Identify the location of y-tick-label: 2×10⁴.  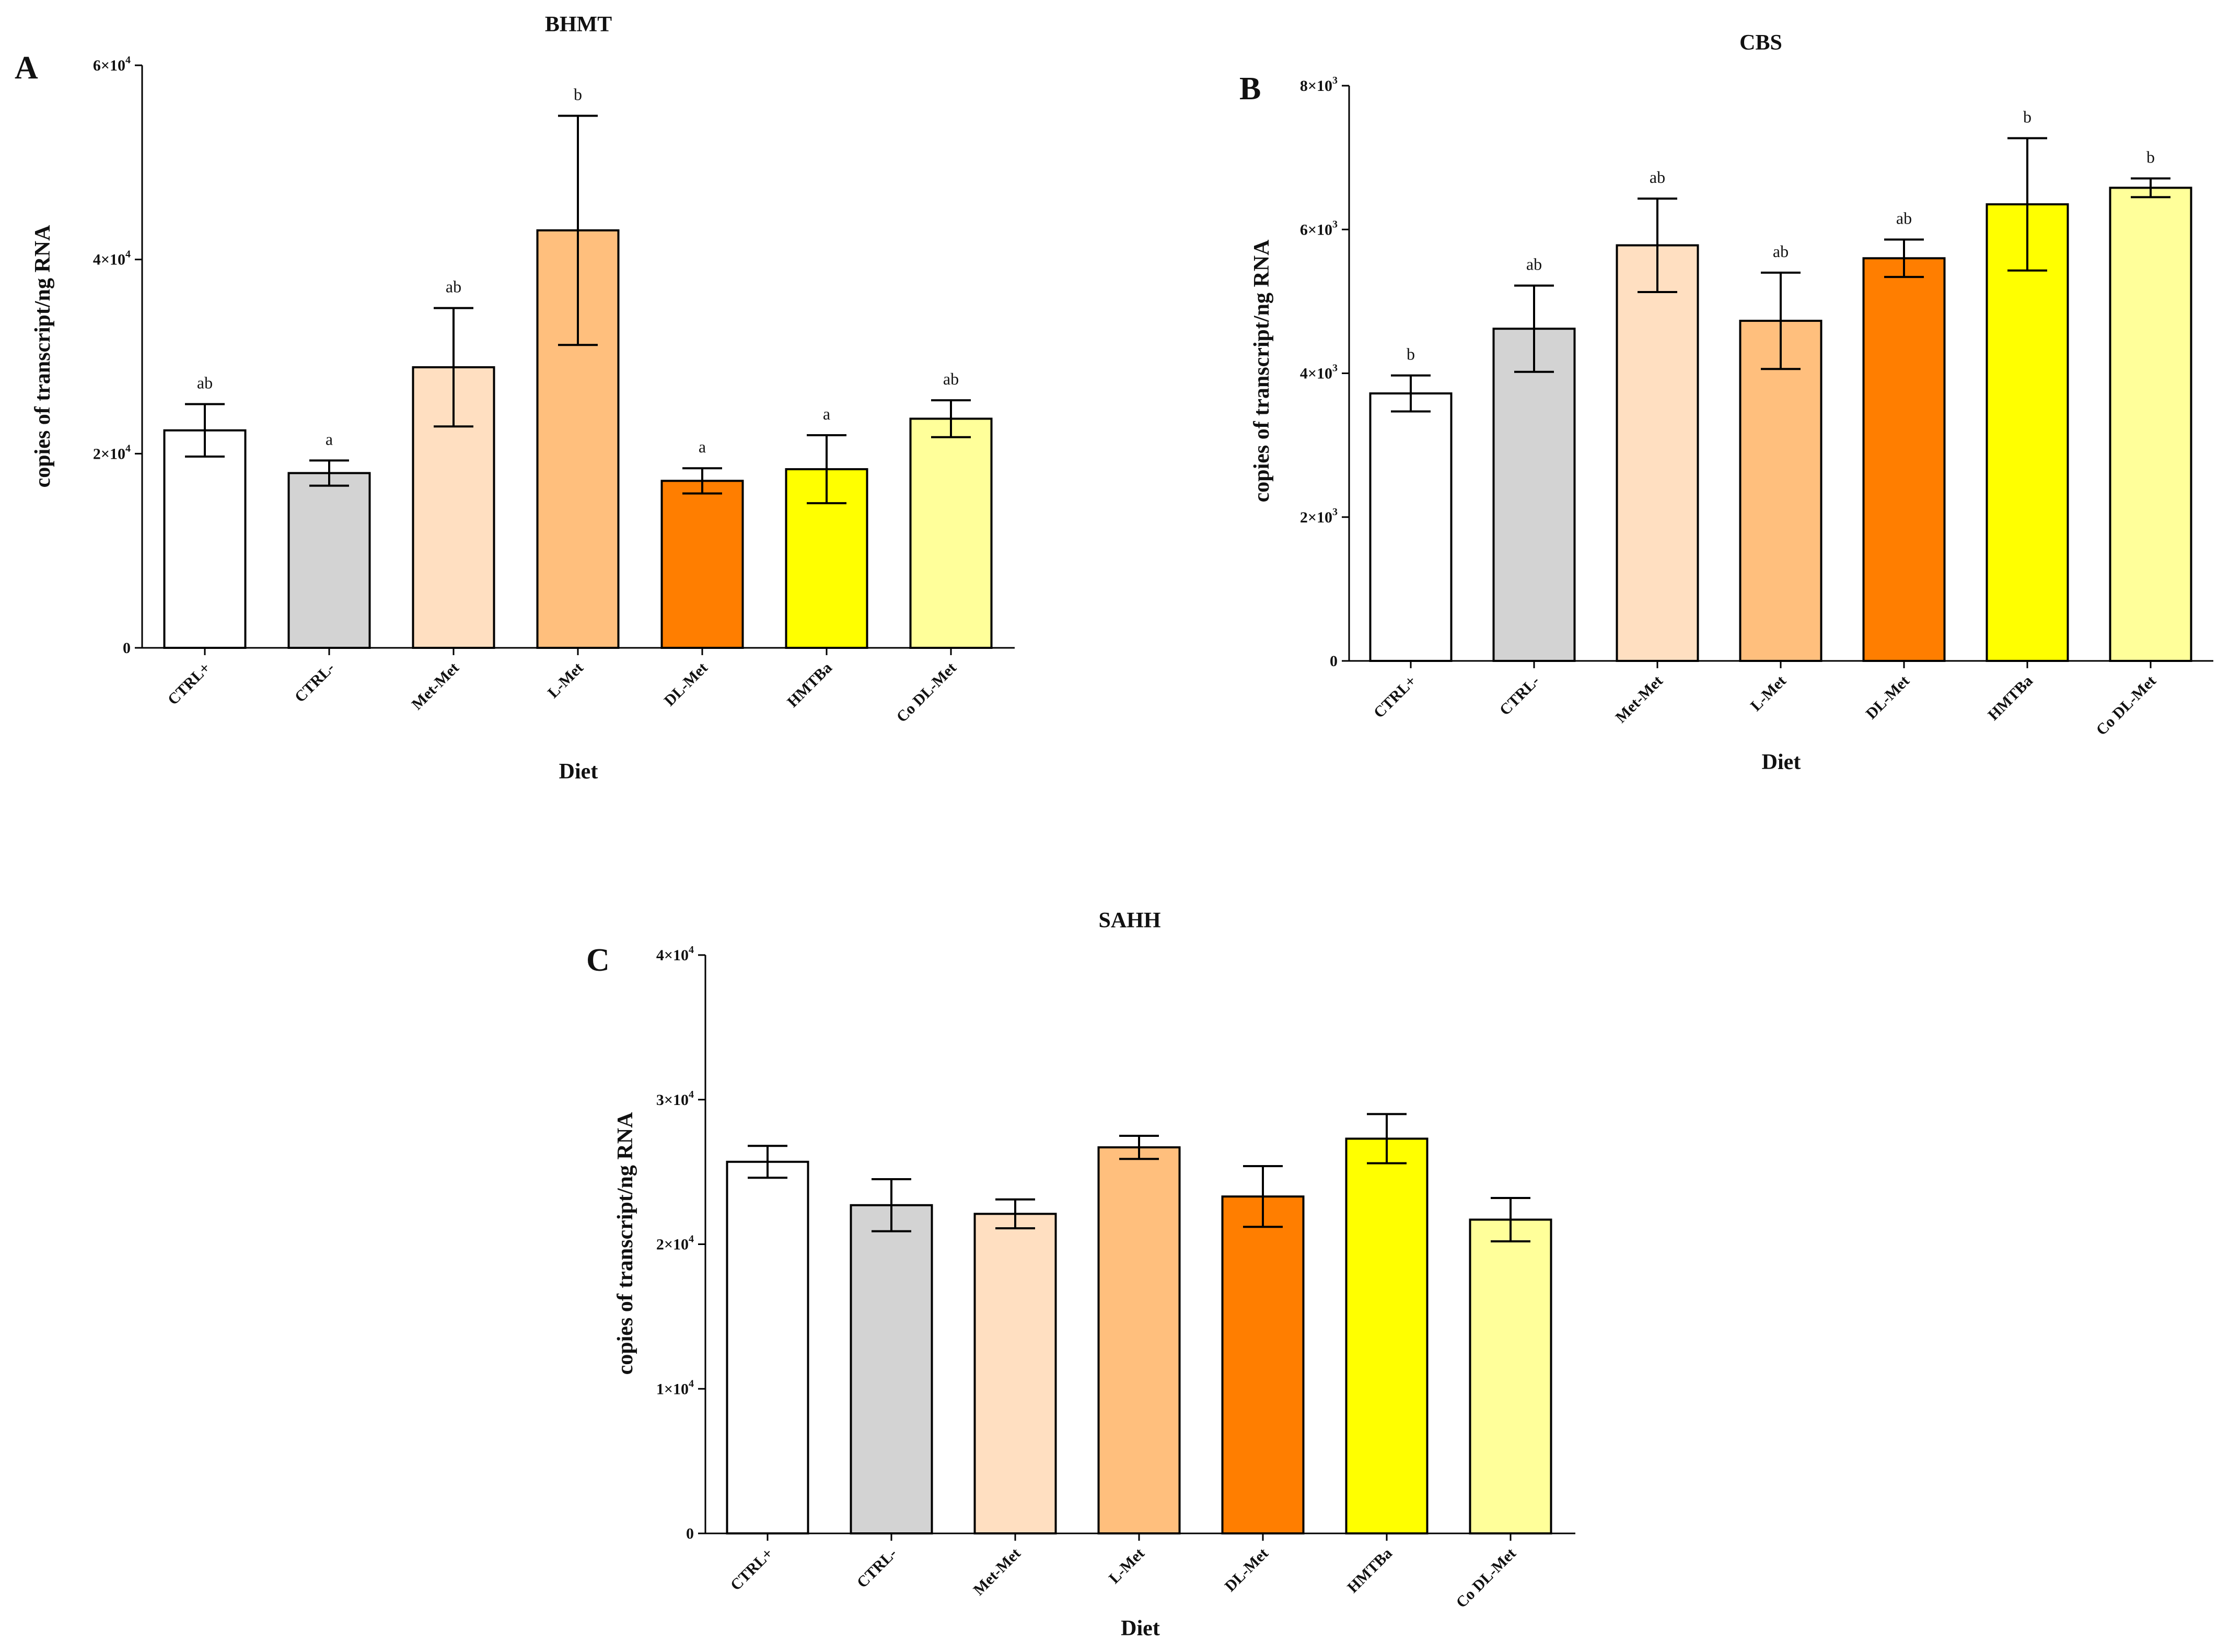
(112, 453).